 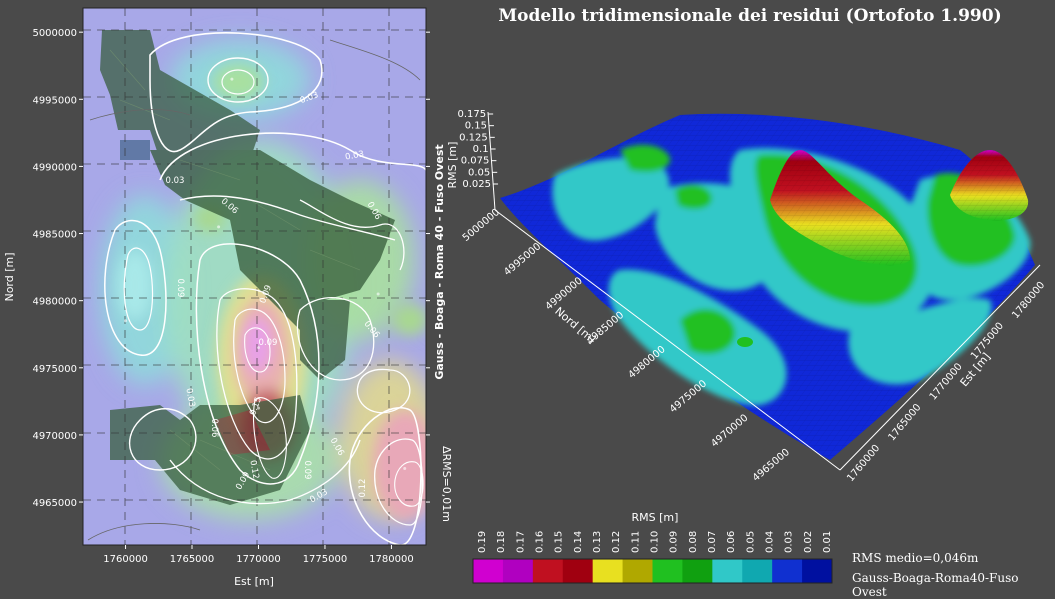 I want to click on colorbar-tick-label: 0.11, so click(x=635, y=542).